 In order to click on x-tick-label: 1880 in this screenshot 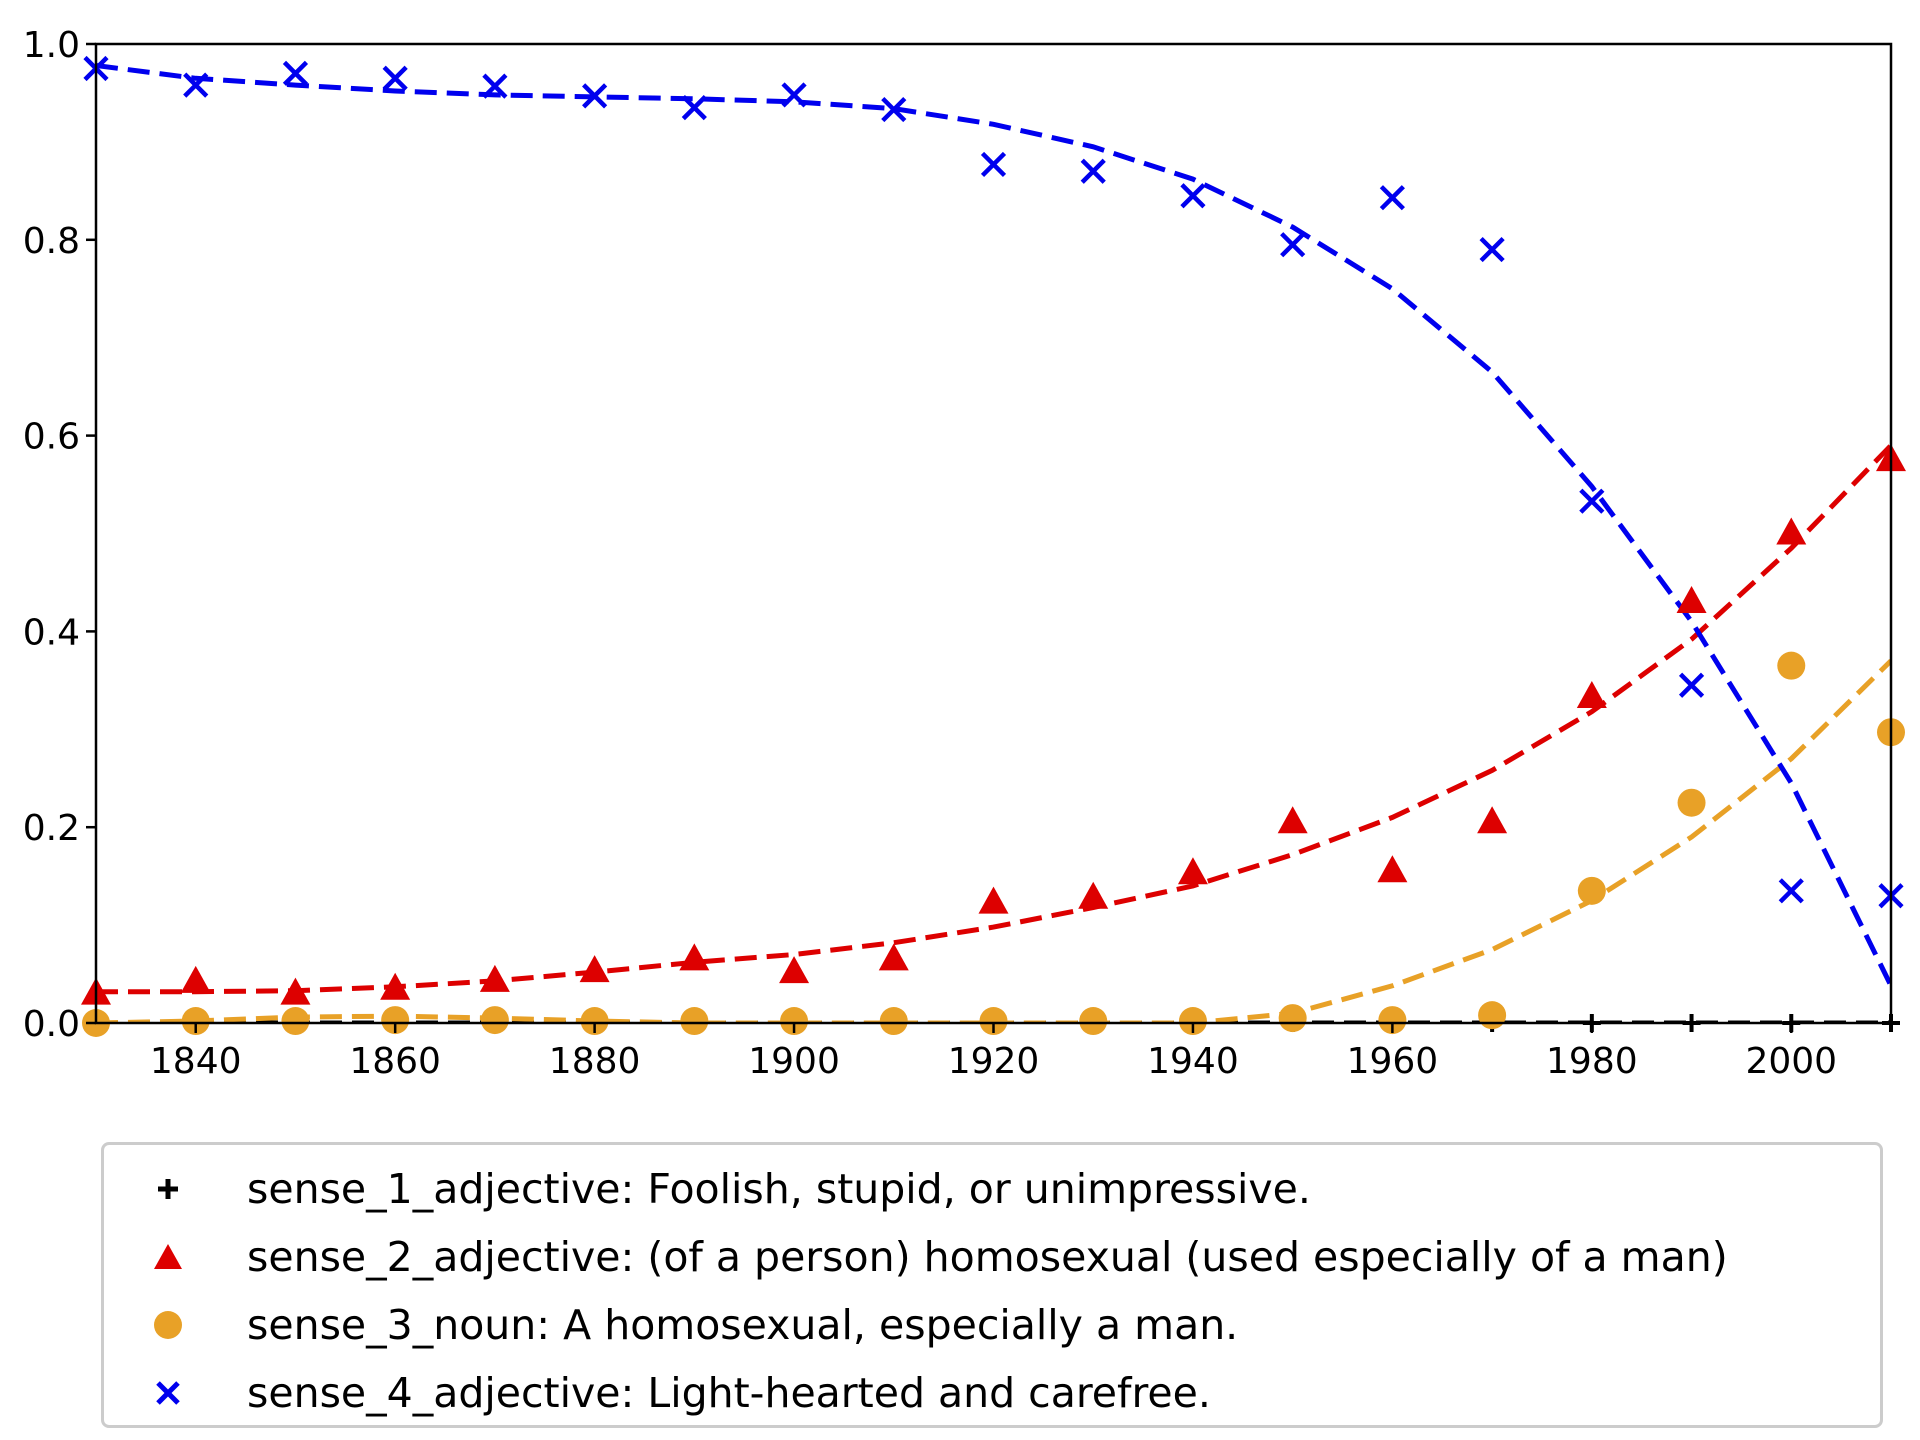, I will do `click(595, 1061)`.